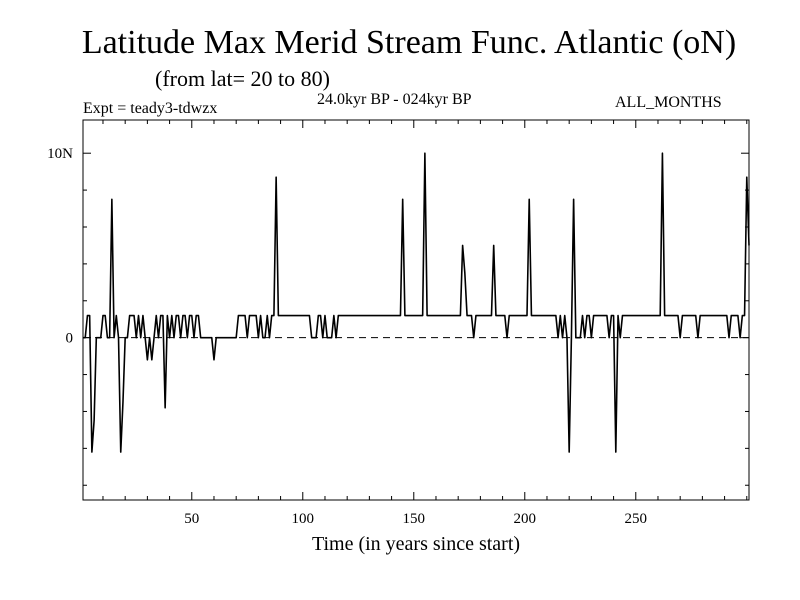 The image size is (800, 600). Describe the element at coordinates (70, 339) in the screenshot. I see `y-tick-label: 0` at that location.